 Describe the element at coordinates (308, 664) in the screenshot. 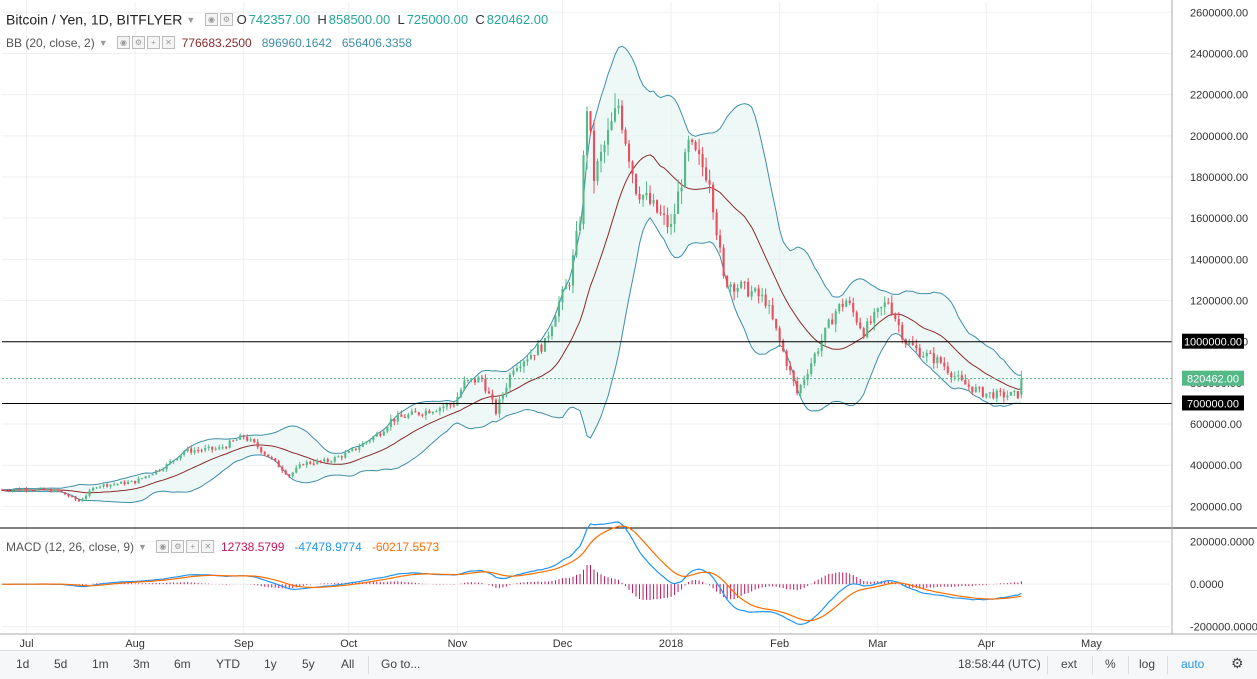

I see `range-5y: 5y` at that location.